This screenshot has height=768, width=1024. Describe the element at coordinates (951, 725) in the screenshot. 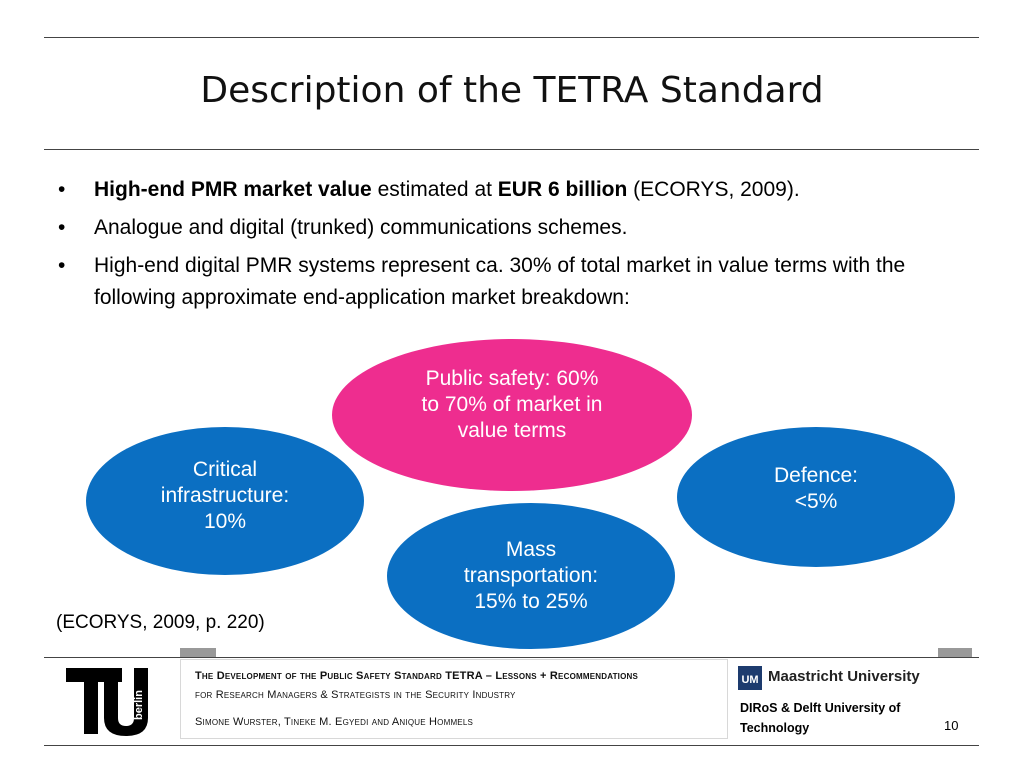

I see `page-number: 10` at that location.